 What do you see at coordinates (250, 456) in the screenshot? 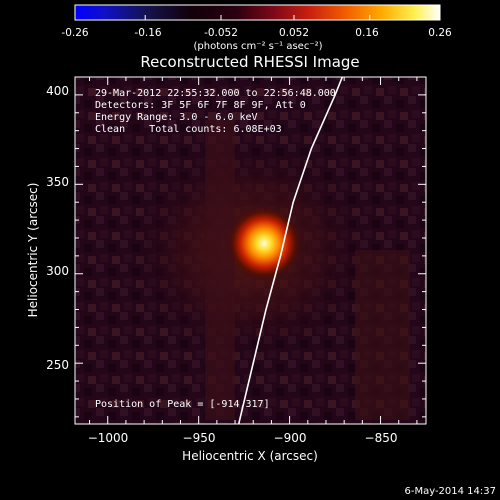
I see `x-axis-label: Heliocentric X (arcsec)` at bounding box center [250, 456].